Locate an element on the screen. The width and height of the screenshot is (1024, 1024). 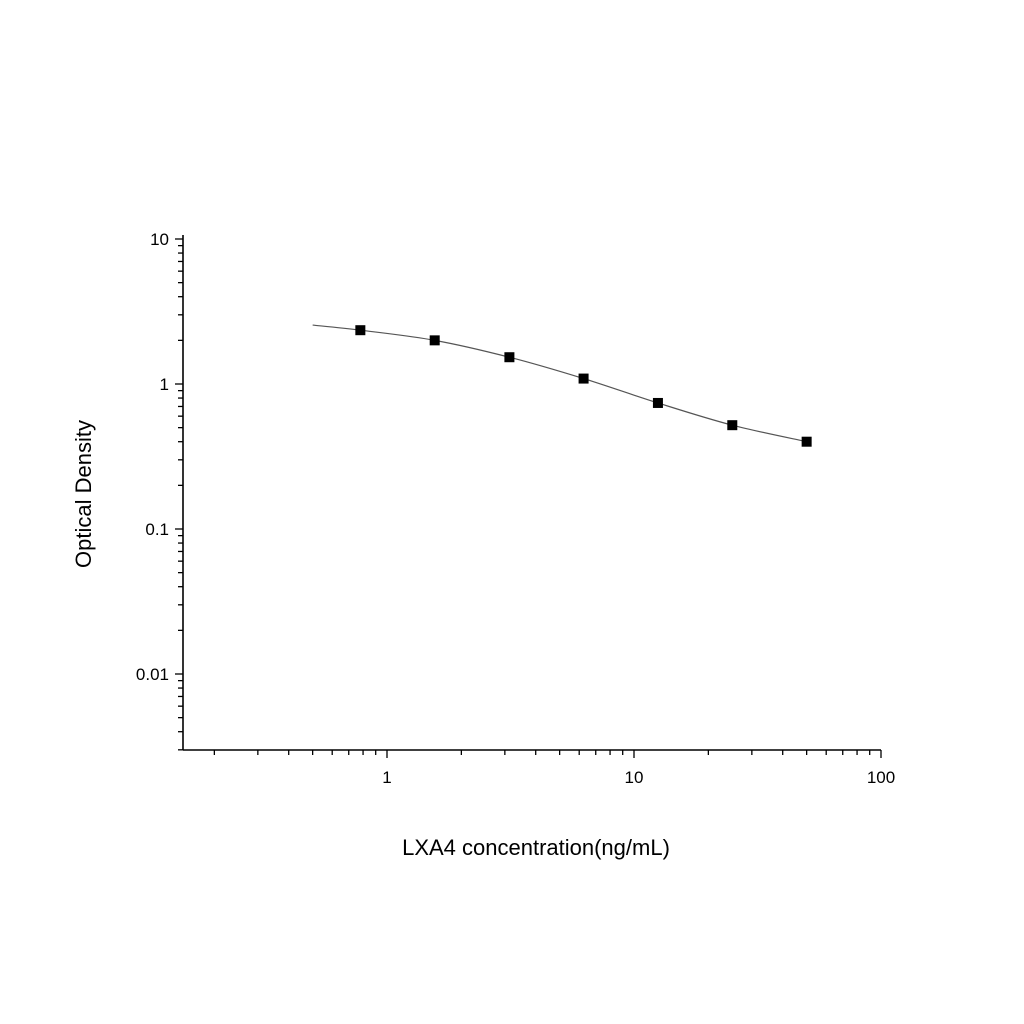
fit-curve is located at coordinates (559, 383).